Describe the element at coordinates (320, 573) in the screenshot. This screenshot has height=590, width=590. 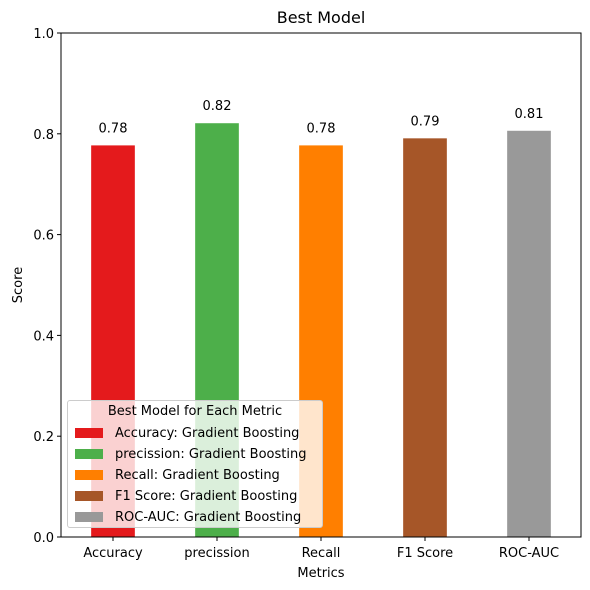
I see `x-axis-label: Metrics` at that location.